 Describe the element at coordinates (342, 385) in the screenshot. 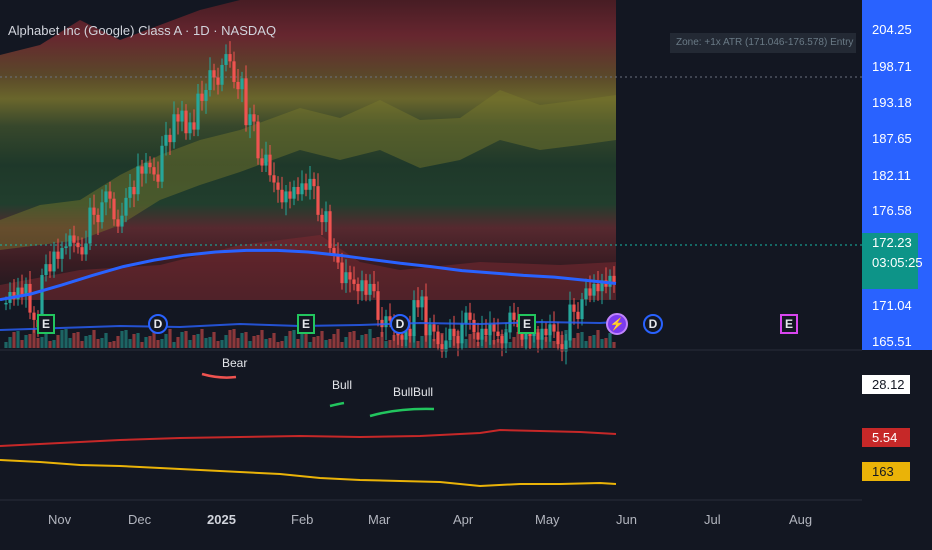

I see `pattern-label-bull: Bull` at that location.